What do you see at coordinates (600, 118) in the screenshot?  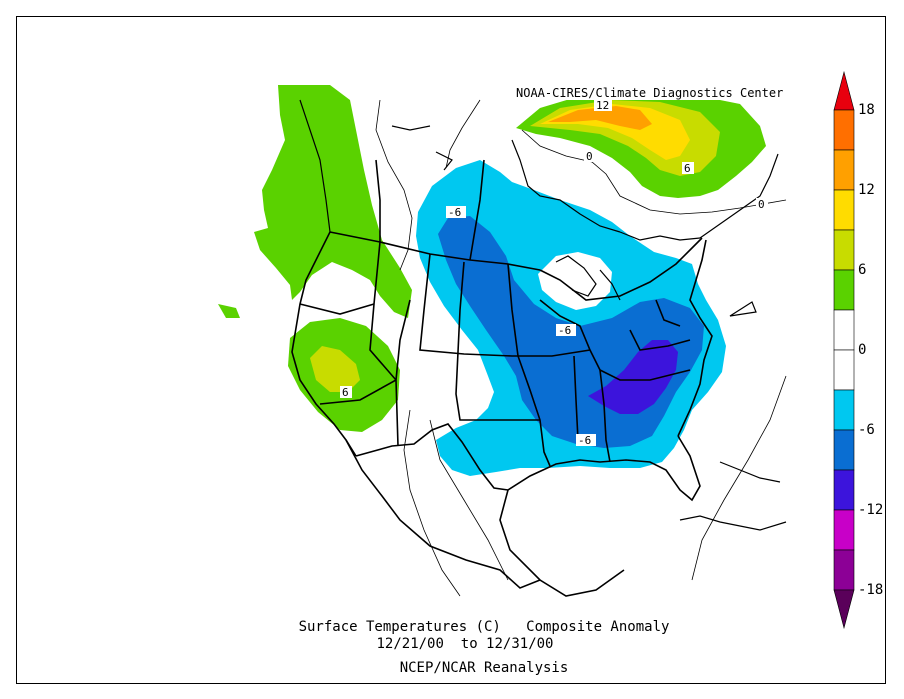 I see `warm-anomaly-northeast-core` at bounding box center [600, 118].